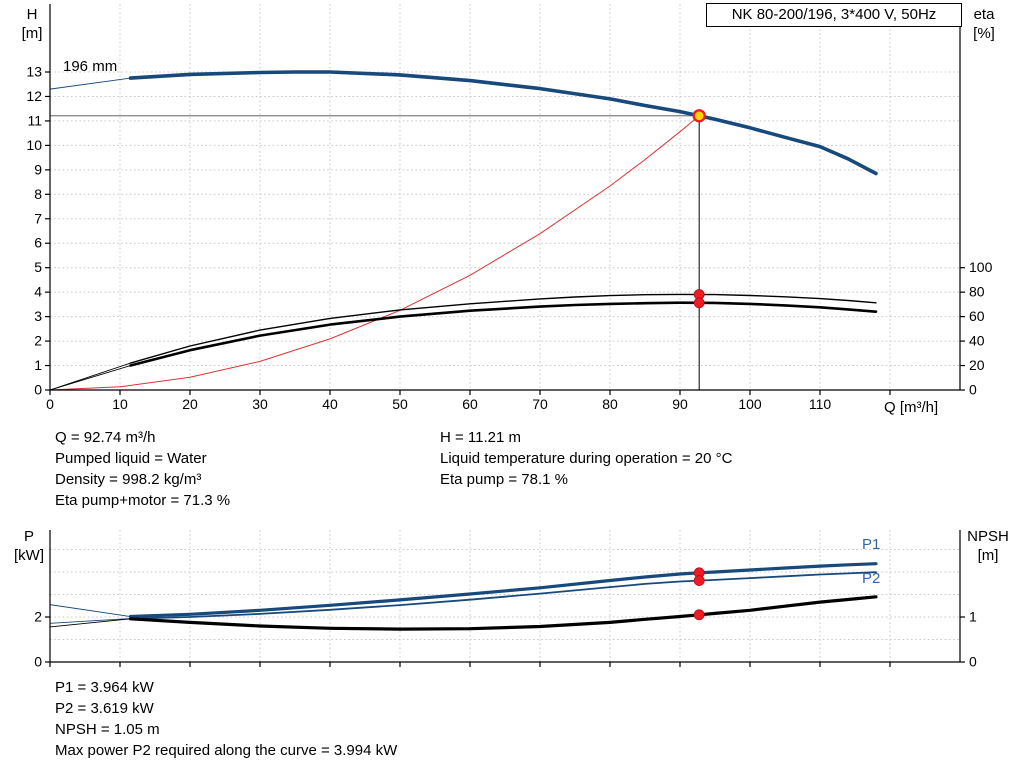 The image size is (1024, 781). Describe the element at coordinates (820, 404) in the screenshot. I see `x-axis-tick-label: 110` at that location.